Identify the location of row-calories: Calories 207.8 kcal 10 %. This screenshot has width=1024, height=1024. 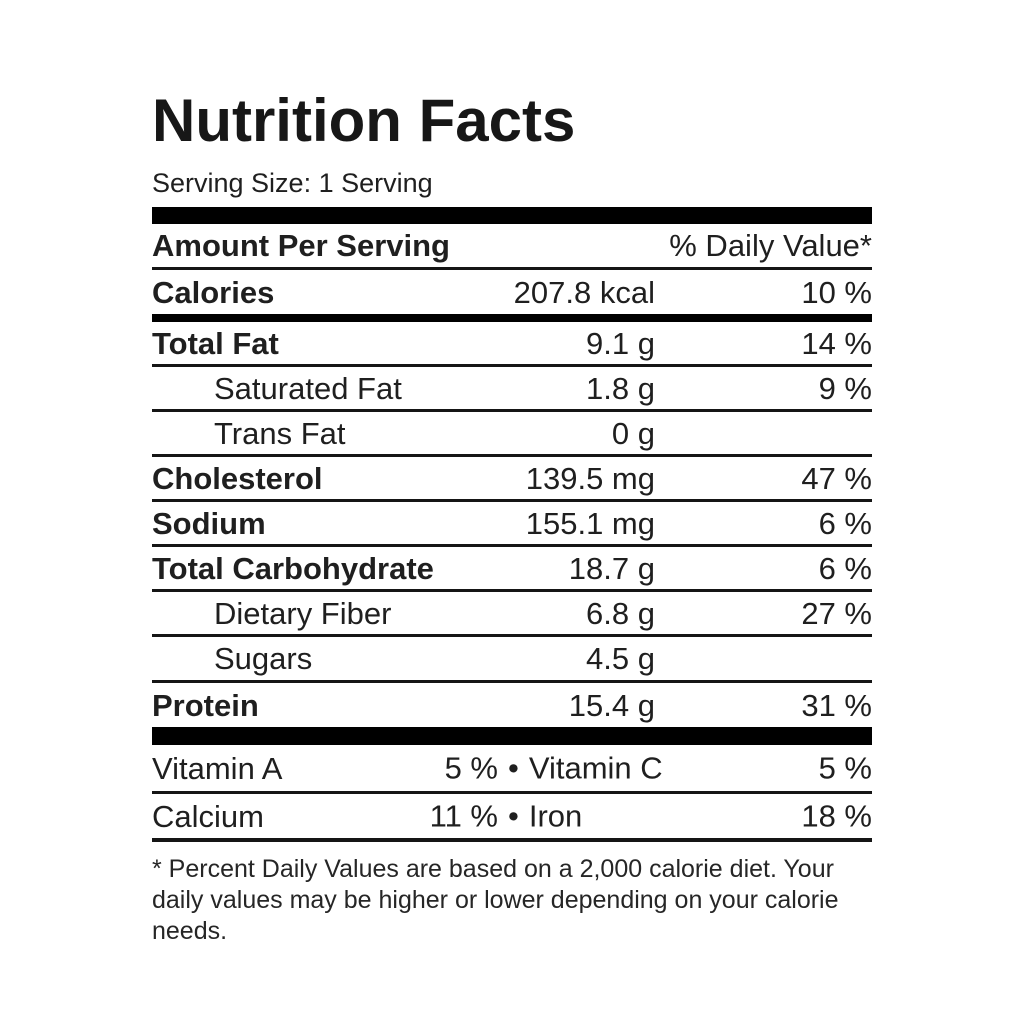
(512, 292).